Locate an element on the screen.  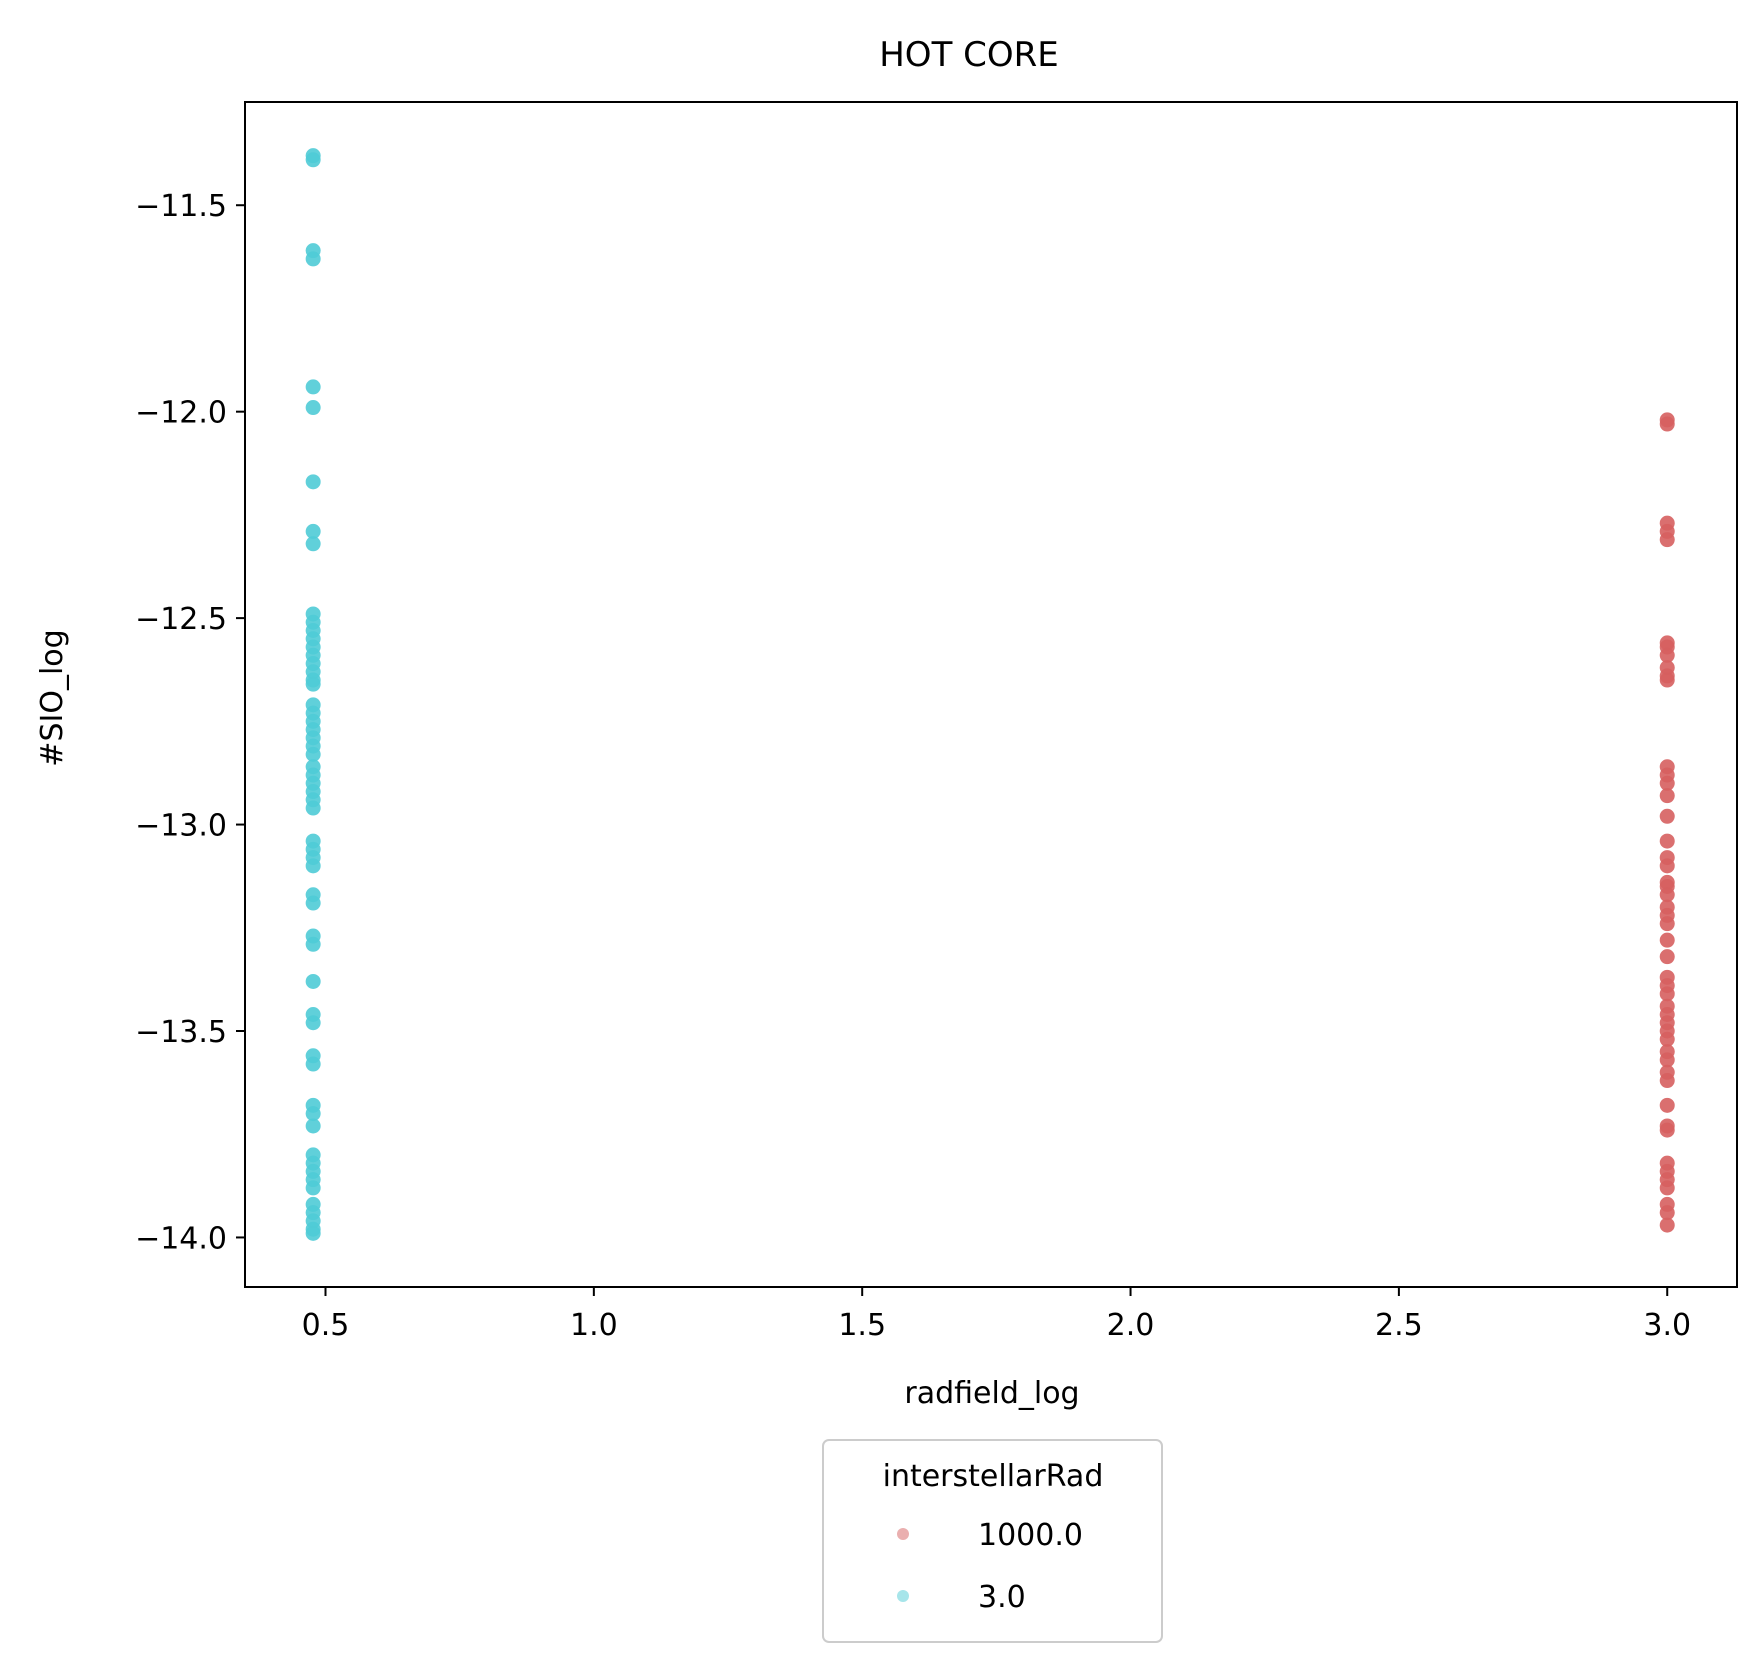
x-tick-label: 2.0 is located at coordinates (1131, 1325).